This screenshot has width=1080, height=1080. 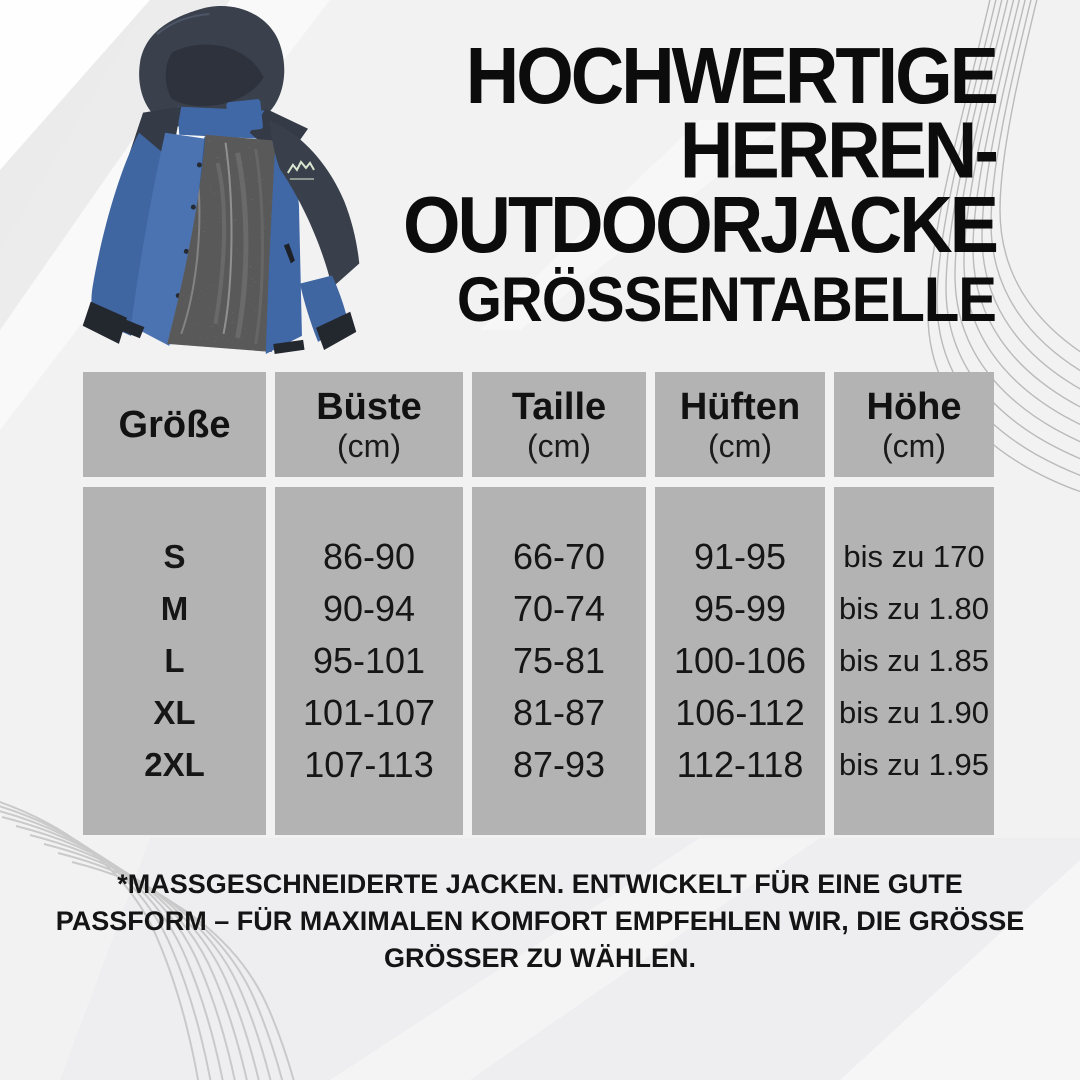 I want to click on column-header-taille: Taille (cm), so click(x=559, y=424).